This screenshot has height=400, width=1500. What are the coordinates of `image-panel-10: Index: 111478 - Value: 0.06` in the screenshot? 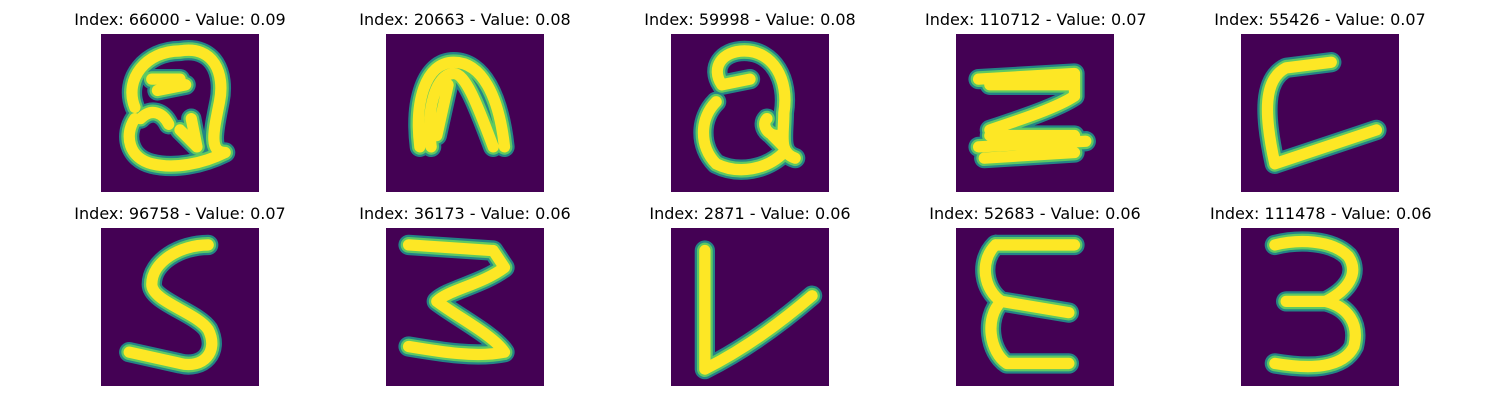 It's located at (1321, 290).